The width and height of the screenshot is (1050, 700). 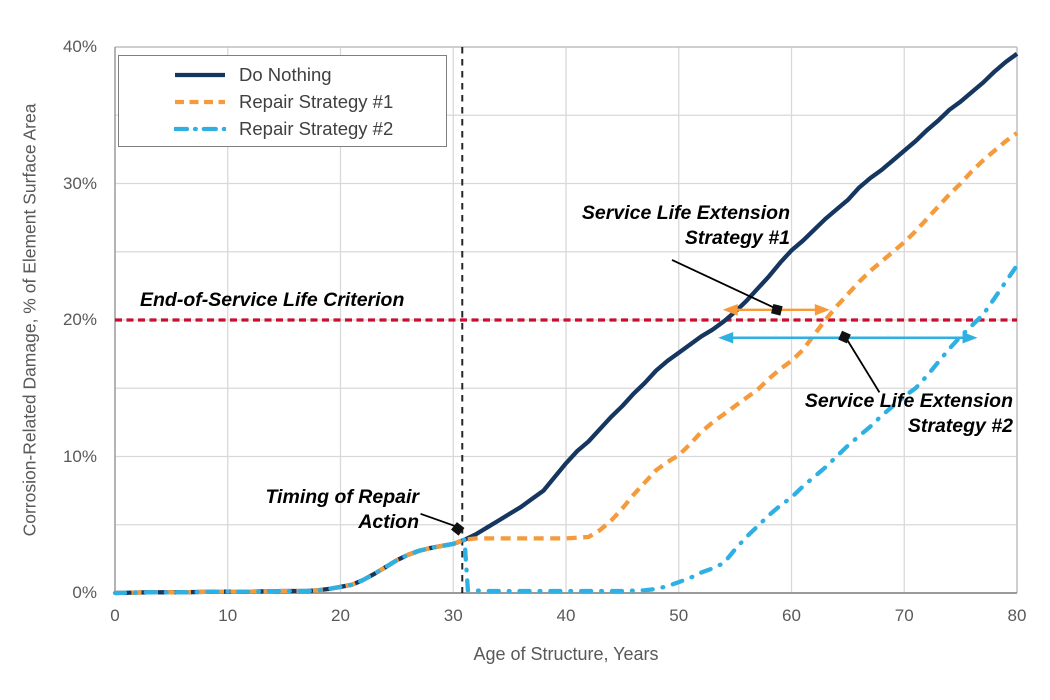 I want to click on legend-item-repair-strategy-2: Repair Strategy #2, so click(x=282, y=128).